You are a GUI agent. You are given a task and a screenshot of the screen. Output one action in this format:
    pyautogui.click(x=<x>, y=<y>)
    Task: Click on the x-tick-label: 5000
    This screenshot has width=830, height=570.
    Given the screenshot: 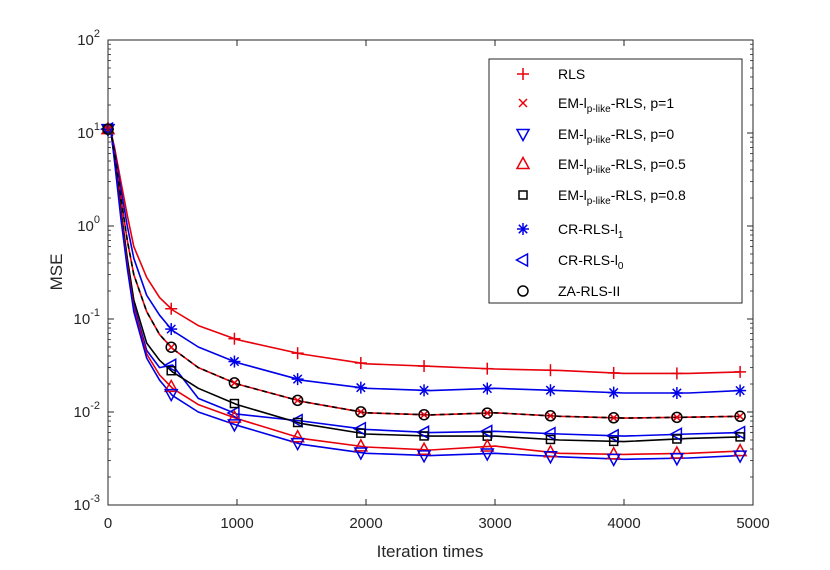 What is the action you would take?
    pyautogui.click(x=752, y=523)
    